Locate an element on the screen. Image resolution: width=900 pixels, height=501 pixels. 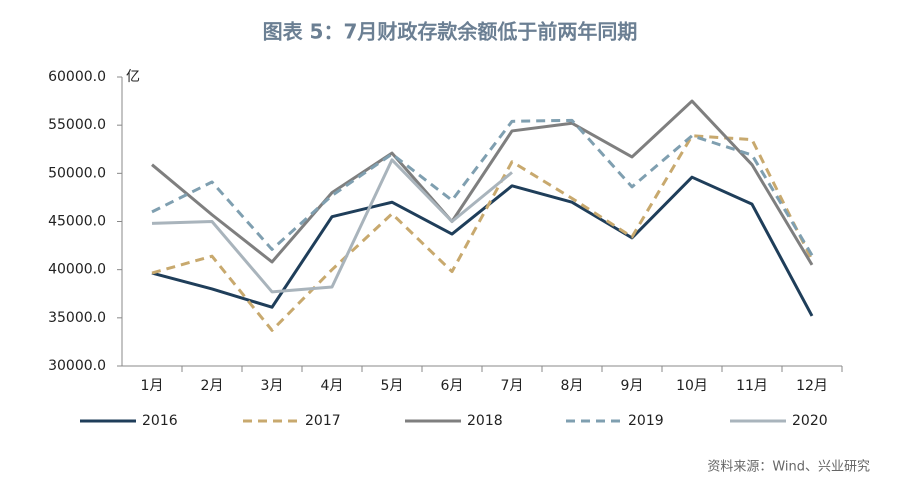
legend-label: 2017 is located at coordinates (323, 421).